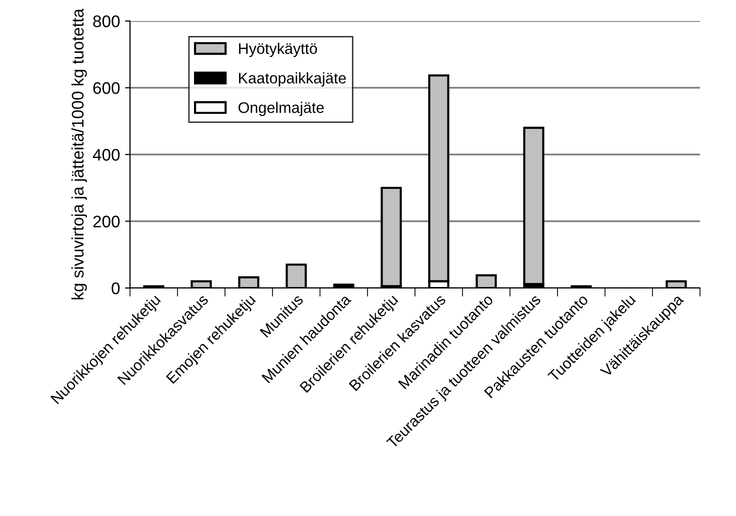 This screenshot has width=736, height=516. I want to click on legend-label: Hyötykäyttö, so click(278, 49).